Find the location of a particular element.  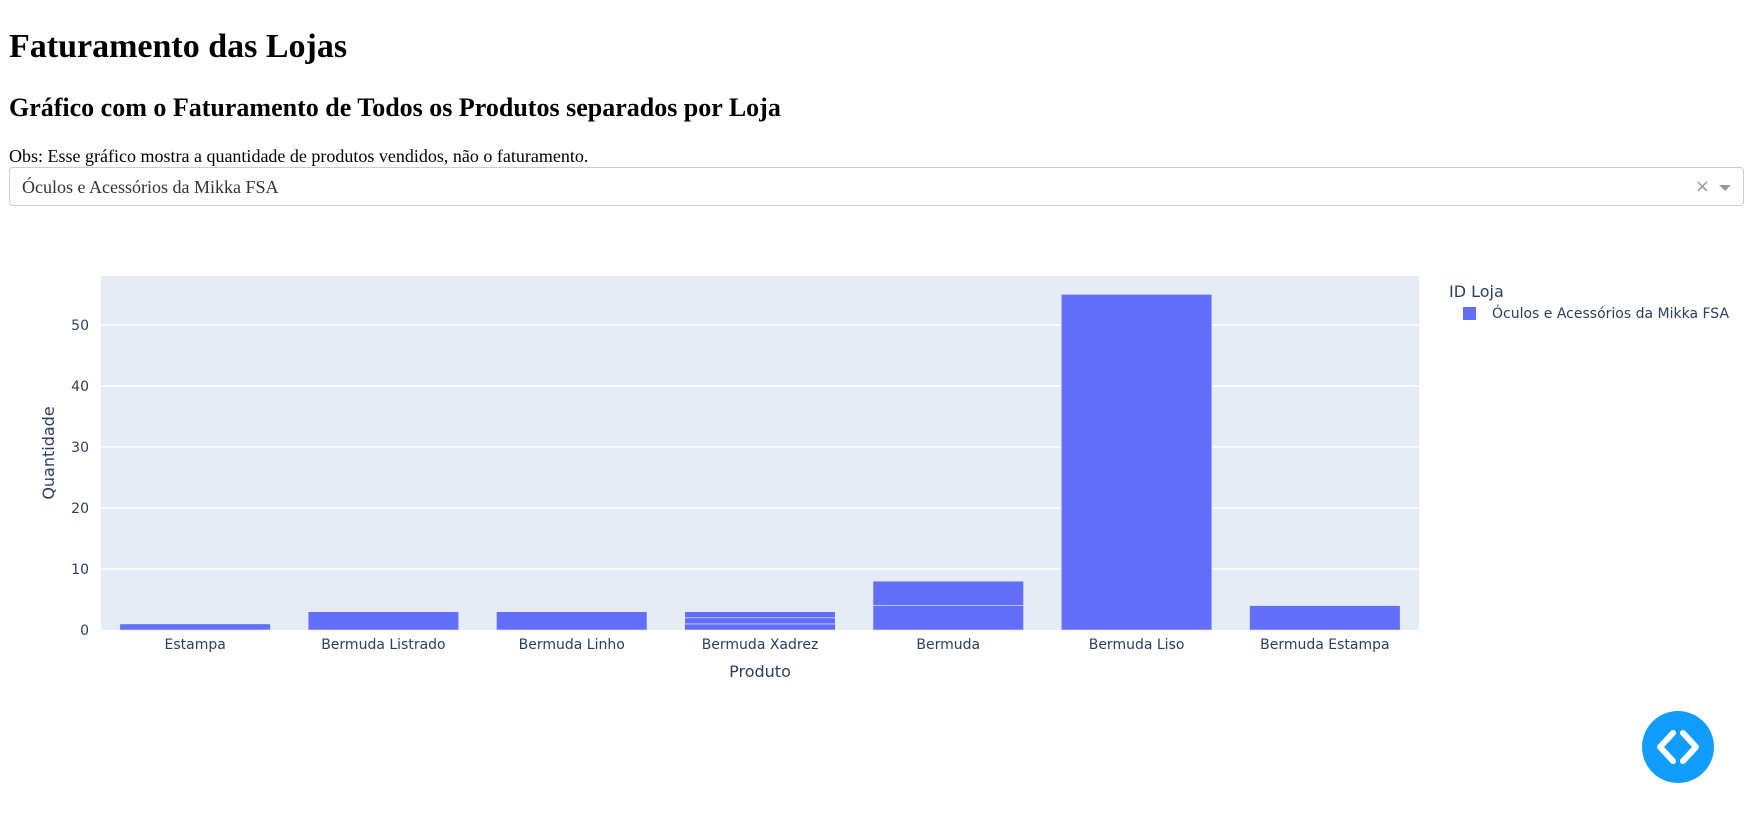

code-icon is located at coordinates (1678, 747).